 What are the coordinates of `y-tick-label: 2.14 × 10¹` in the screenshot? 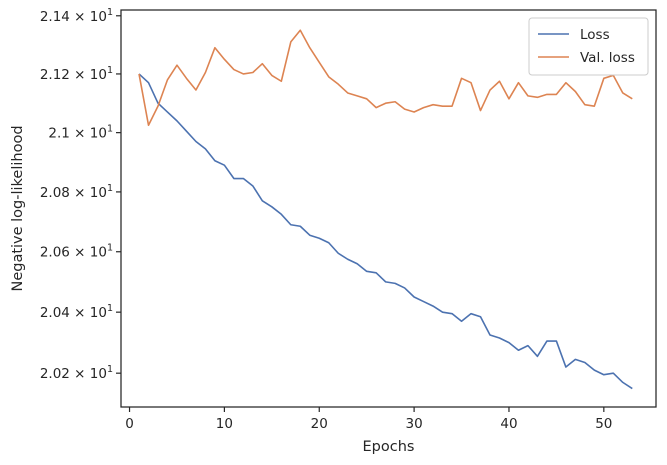 It's located at (76, 16).